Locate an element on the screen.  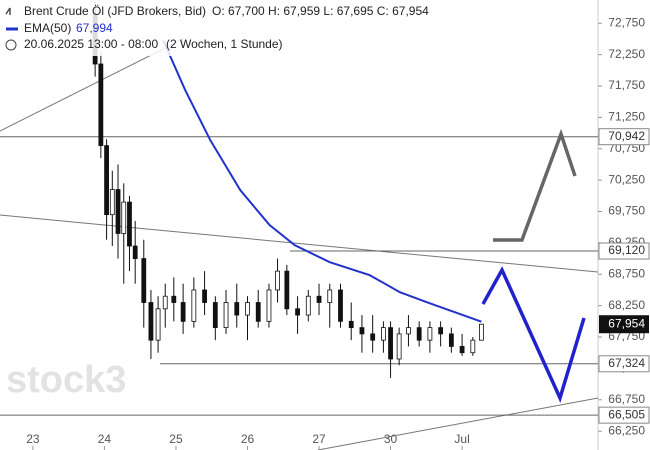
y-tick-label: 70,250 is located at coordinates (626, 179).